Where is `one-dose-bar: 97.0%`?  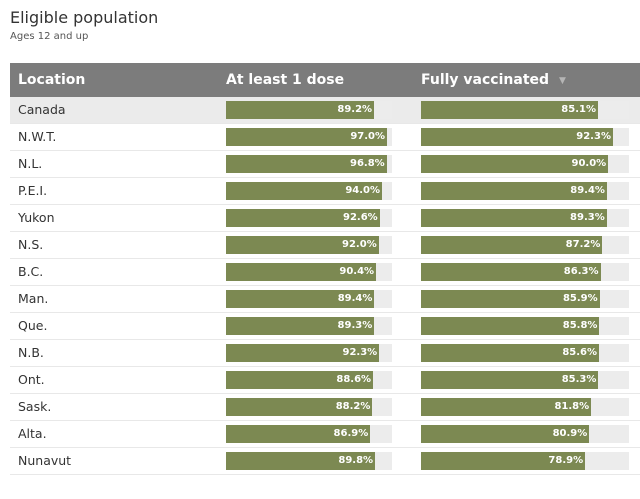
one-dose-bar: 97.0% is located at coordinates (307, 137).